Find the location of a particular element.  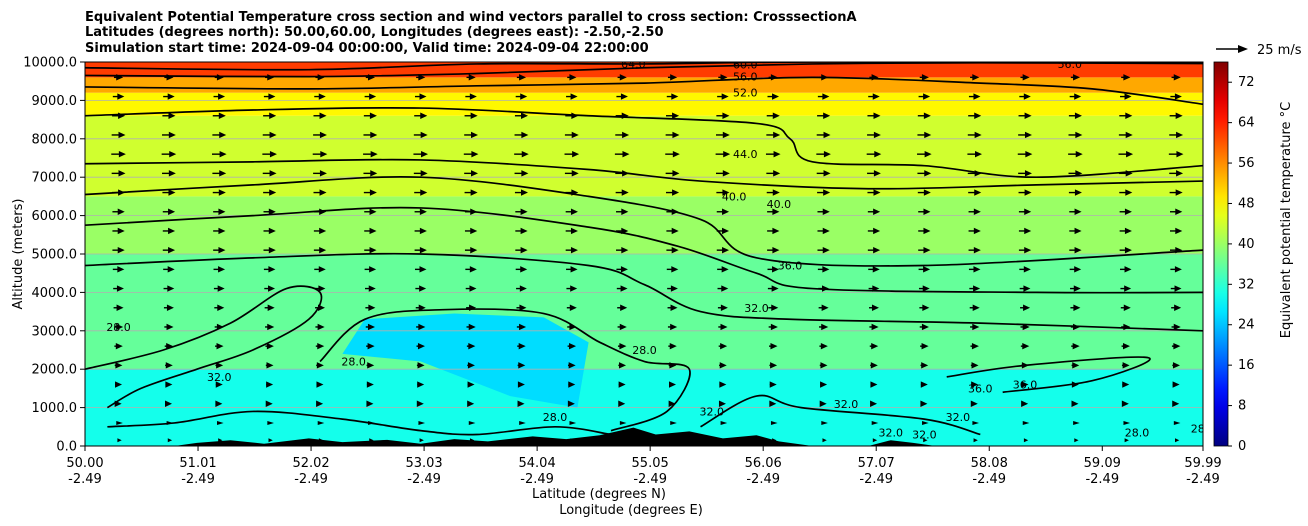

contour-label: 40.0 is located at coordinates (734, 196).